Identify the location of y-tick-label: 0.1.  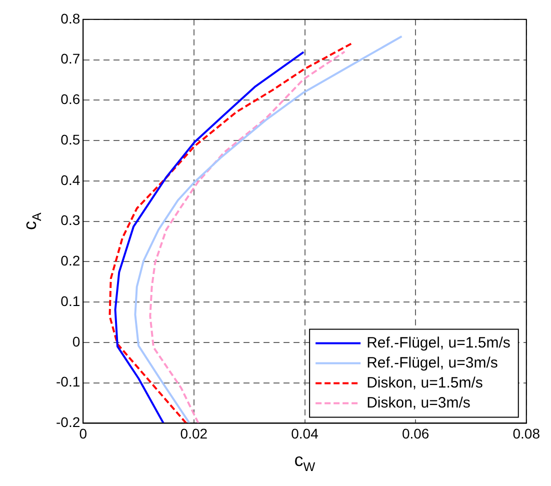
(70, 300).